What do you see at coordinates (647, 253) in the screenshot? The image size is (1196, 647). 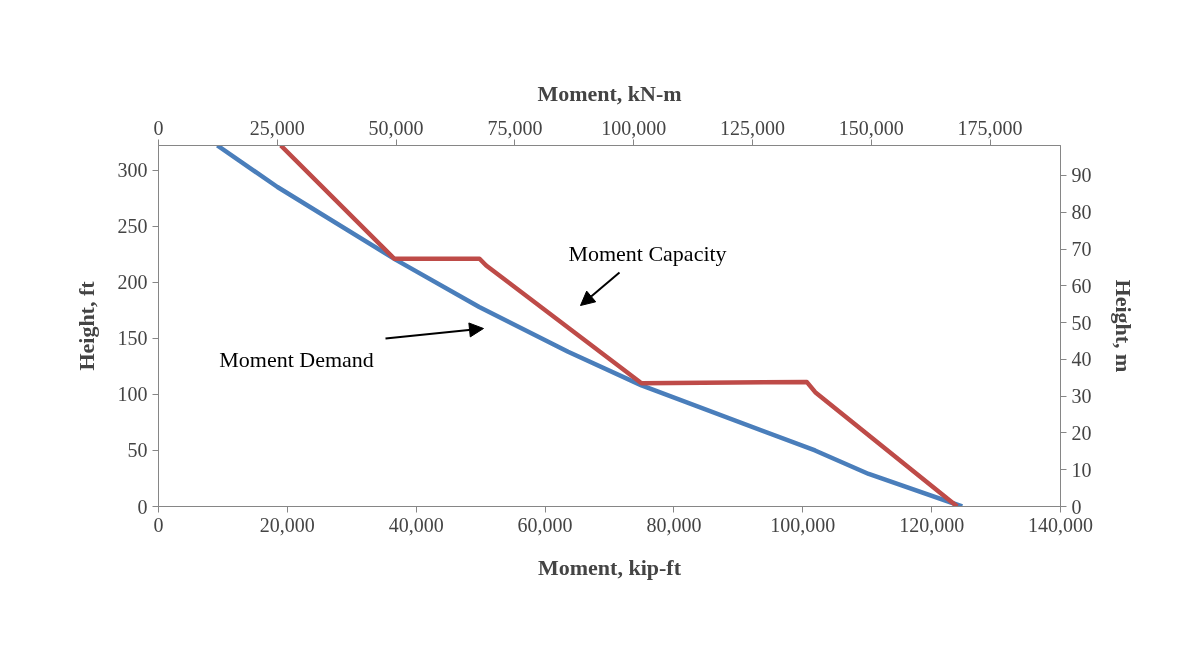 I see `annotation: Moment Capacity` at bounding box center [647, 253].